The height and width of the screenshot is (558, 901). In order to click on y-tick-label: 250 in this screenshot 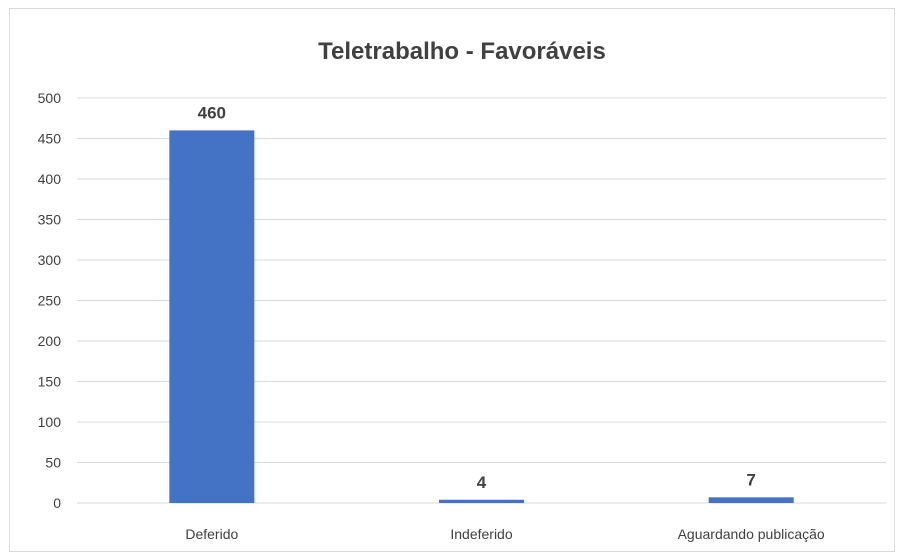, I will do `click(50, 301)`.